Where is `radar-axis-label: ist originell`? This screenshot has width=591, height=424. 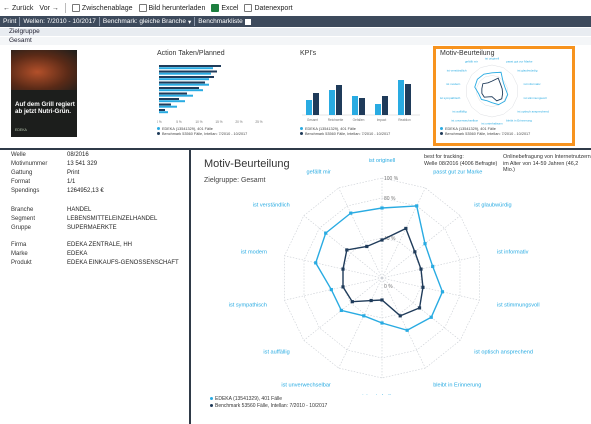
radar-axis-label: ist originell is located at coordinates (382, 161).